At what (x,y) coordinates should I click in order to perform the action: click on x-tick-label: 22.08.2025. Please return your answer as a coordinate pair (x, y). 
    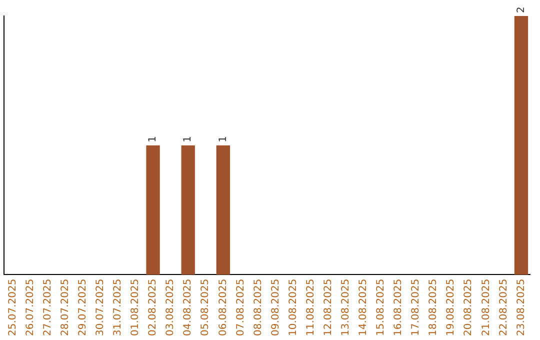
    Looking at the image, I should click on (504, 307).